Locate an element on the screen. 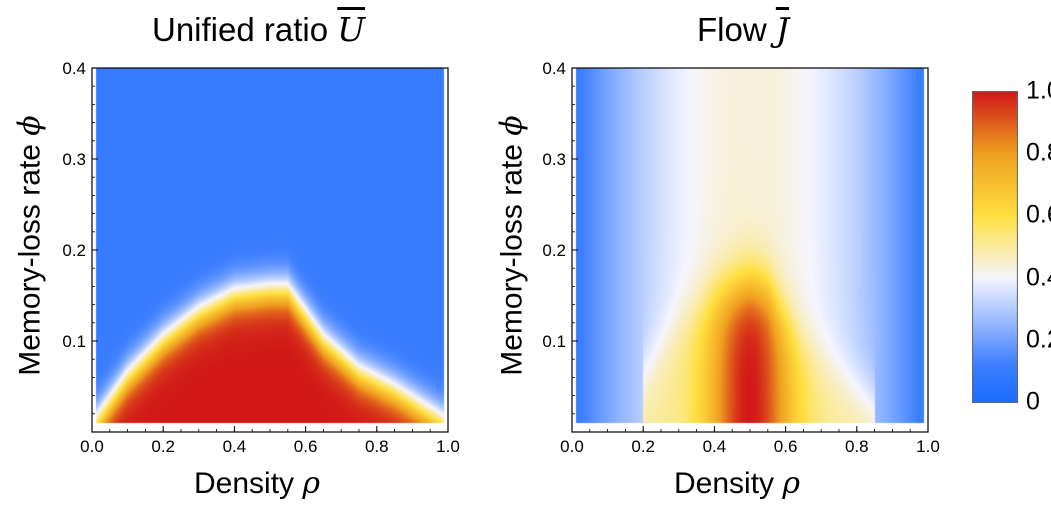  right-y-tick-label: 0.3 is located at coordinates (554, 159).